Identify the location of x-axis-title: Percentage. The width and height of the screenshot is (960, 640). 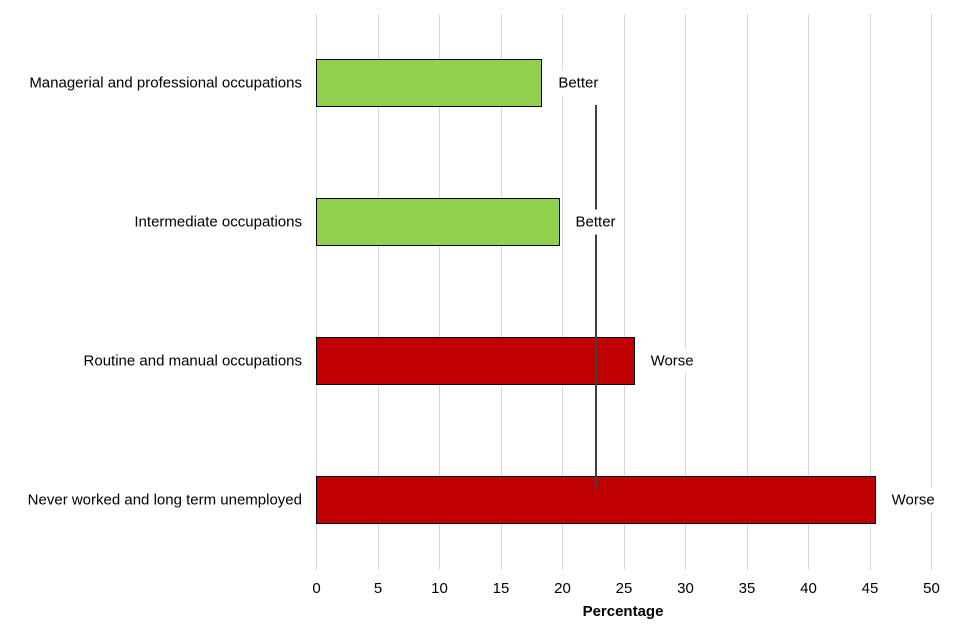
(623, 611).